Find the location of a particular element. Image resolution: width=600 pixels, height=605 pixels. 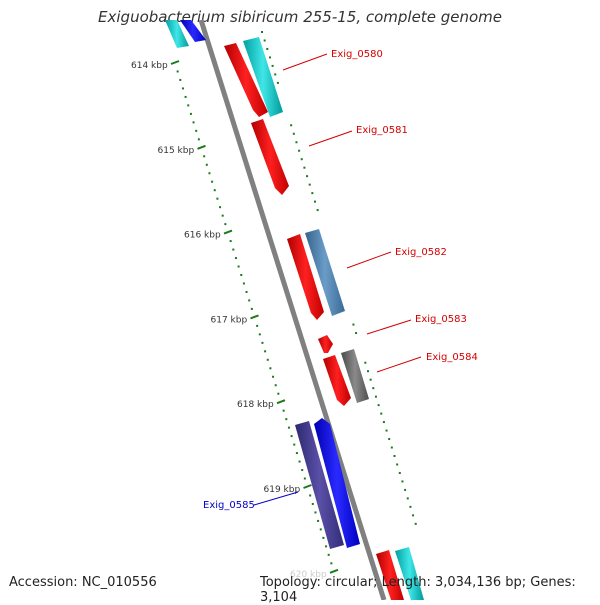

tick-label: 620 kbp is located at coordinates (308, 575).